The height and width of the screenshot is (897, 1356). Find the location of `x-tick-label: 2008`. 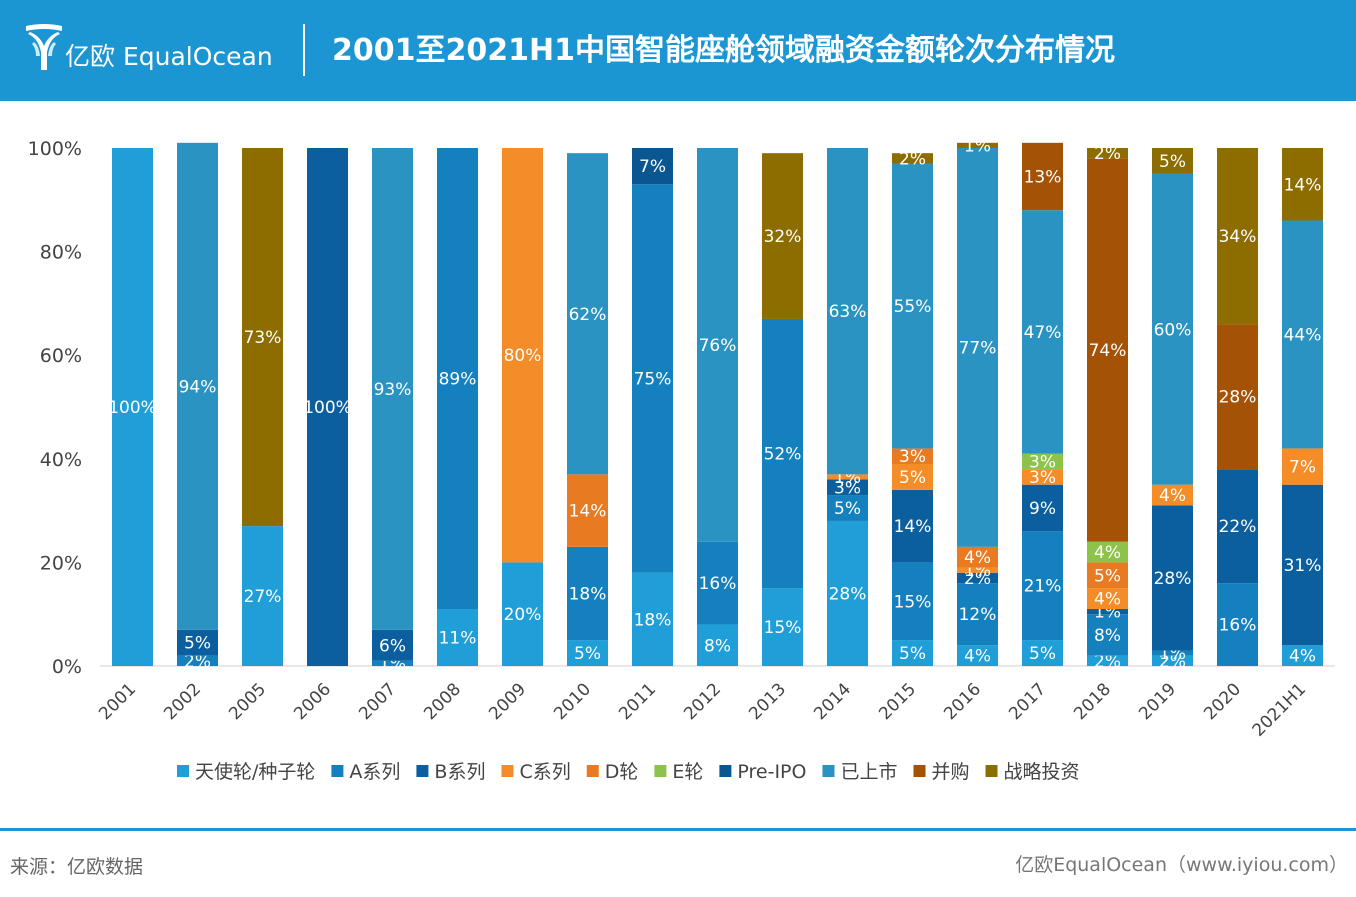

x-tick-label: 2008 is located at coordinates (442, 701).